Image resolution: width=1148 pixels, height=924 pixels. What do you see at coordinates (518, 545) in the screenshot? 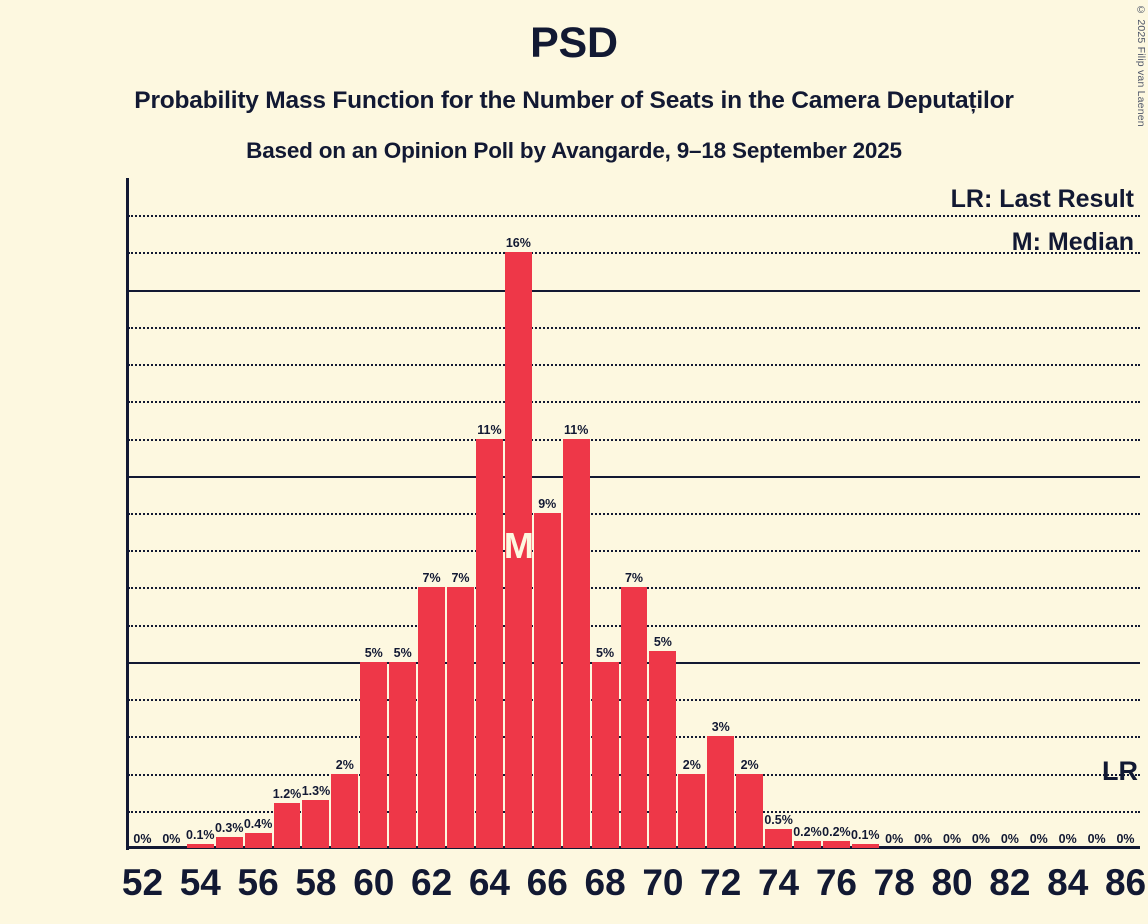
I see `median-marker: M` at bounding box center [518, 545].